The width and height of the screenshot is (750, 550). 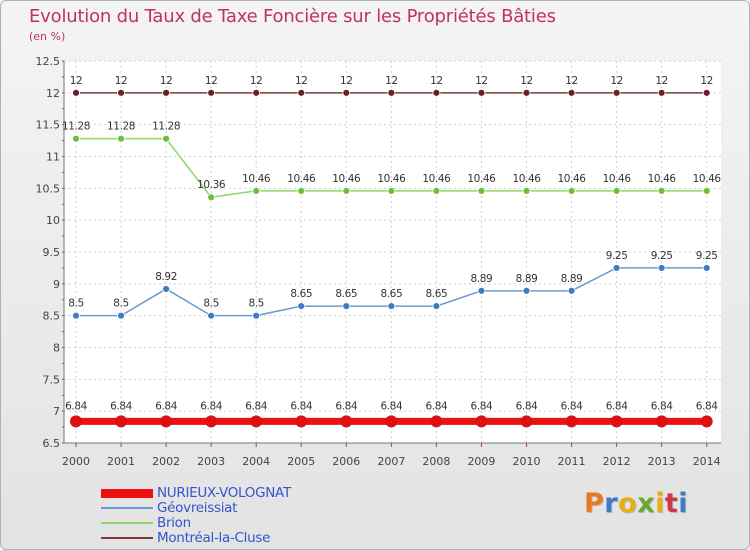 What do you see at coordinates (628, 503) in the screenshot?
I see `logo-letter: o` at bounding box center [628, 503].